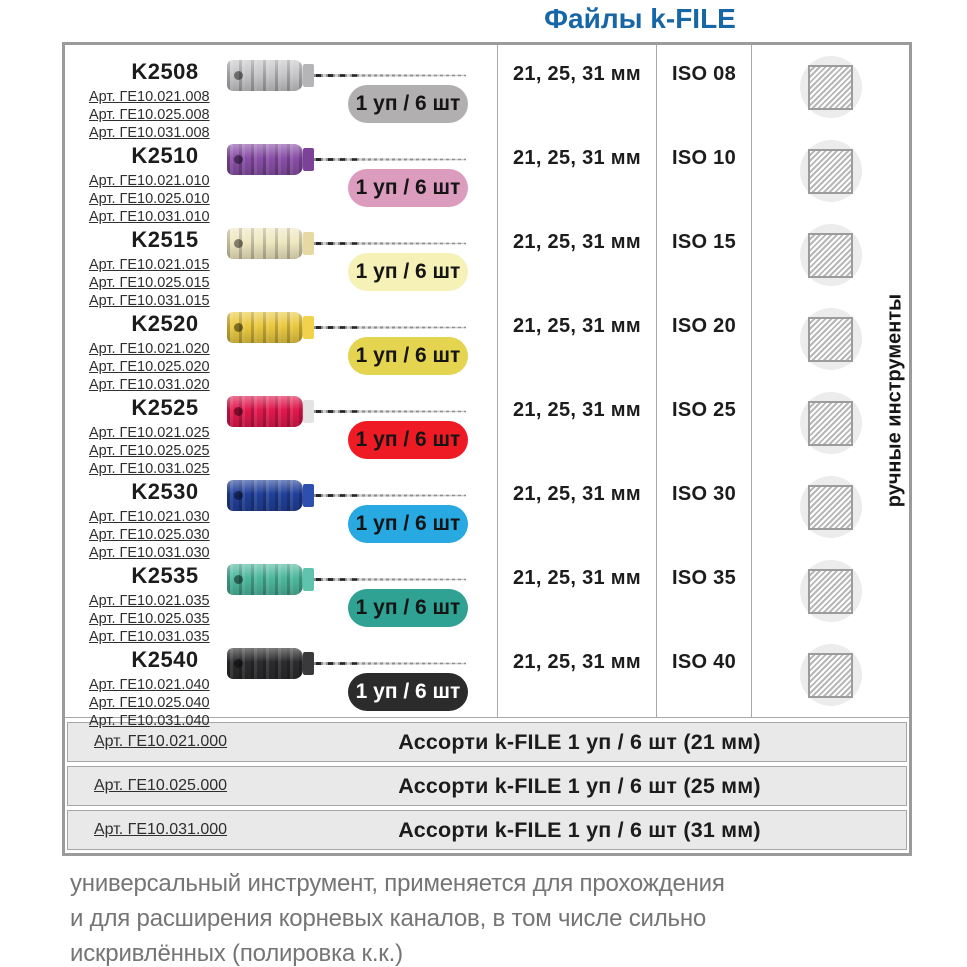 This screenshot has width=967, height=967. I want to click on assorted-name: Ассорти k-FILE 1 уп / 6 шт (25 мм), so click(579, 785).